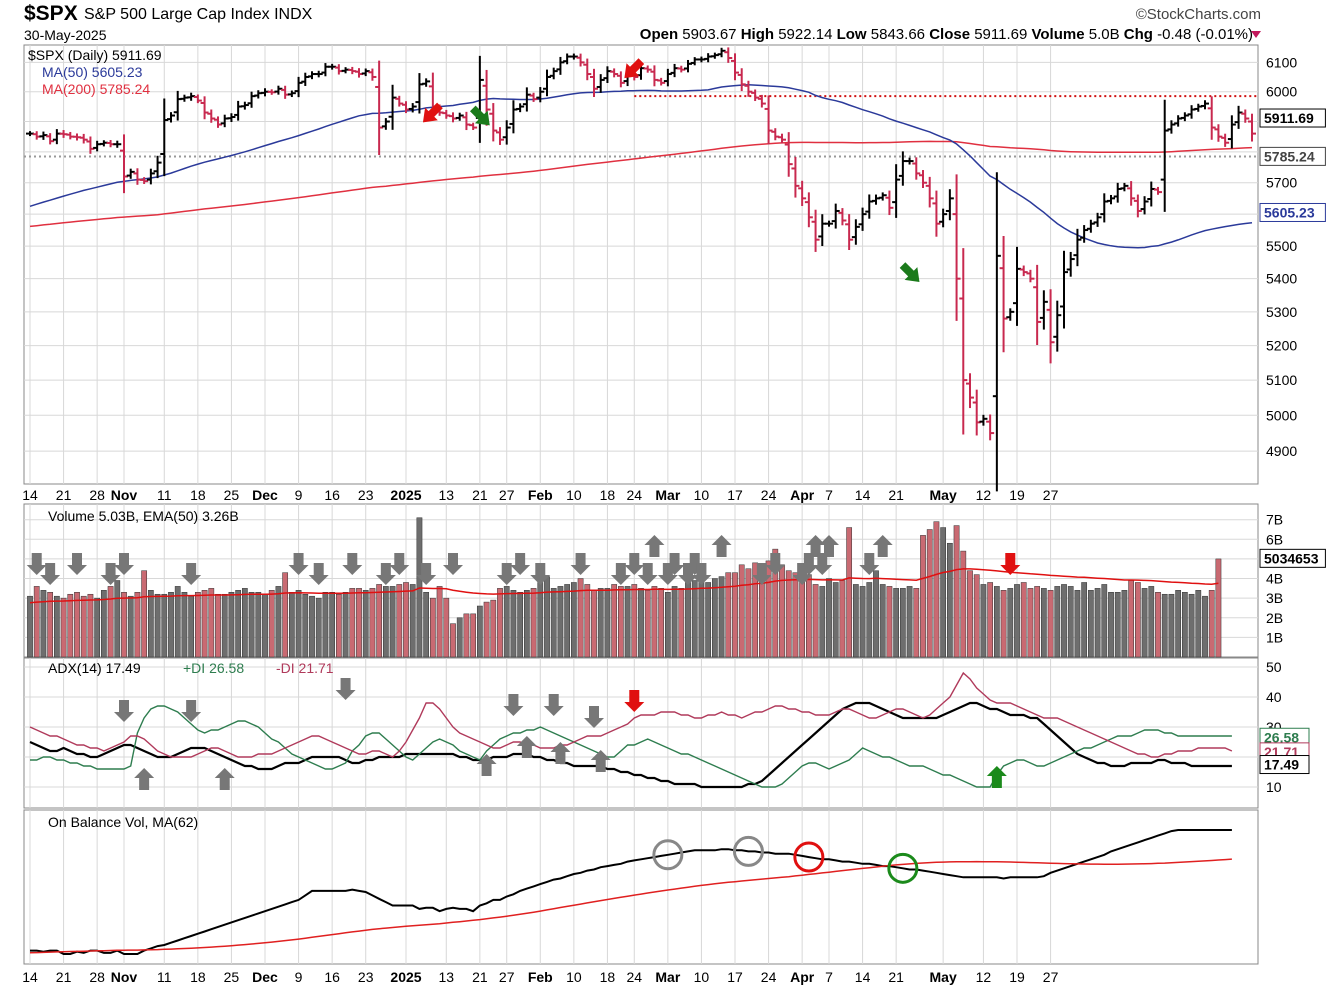 The image size is (1329, 990). What do you see at coordinates (1281, 737) in the screenshot?
I see `last-pdi-label: 26.58` at bounding box center [1281, 737].